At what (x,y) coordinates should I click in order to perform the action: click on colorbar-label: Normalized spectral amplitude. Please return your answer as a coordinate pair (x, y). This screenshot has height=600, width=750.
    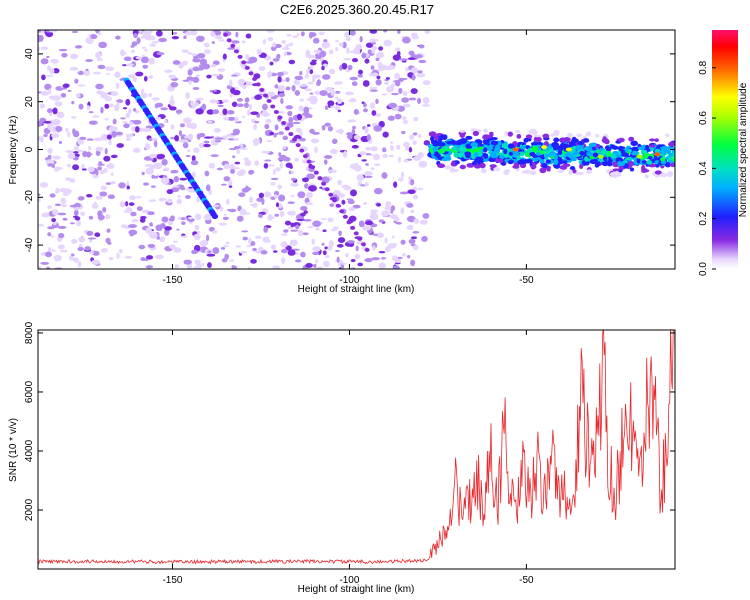
    Looking at the image, I should click on (743, 149).